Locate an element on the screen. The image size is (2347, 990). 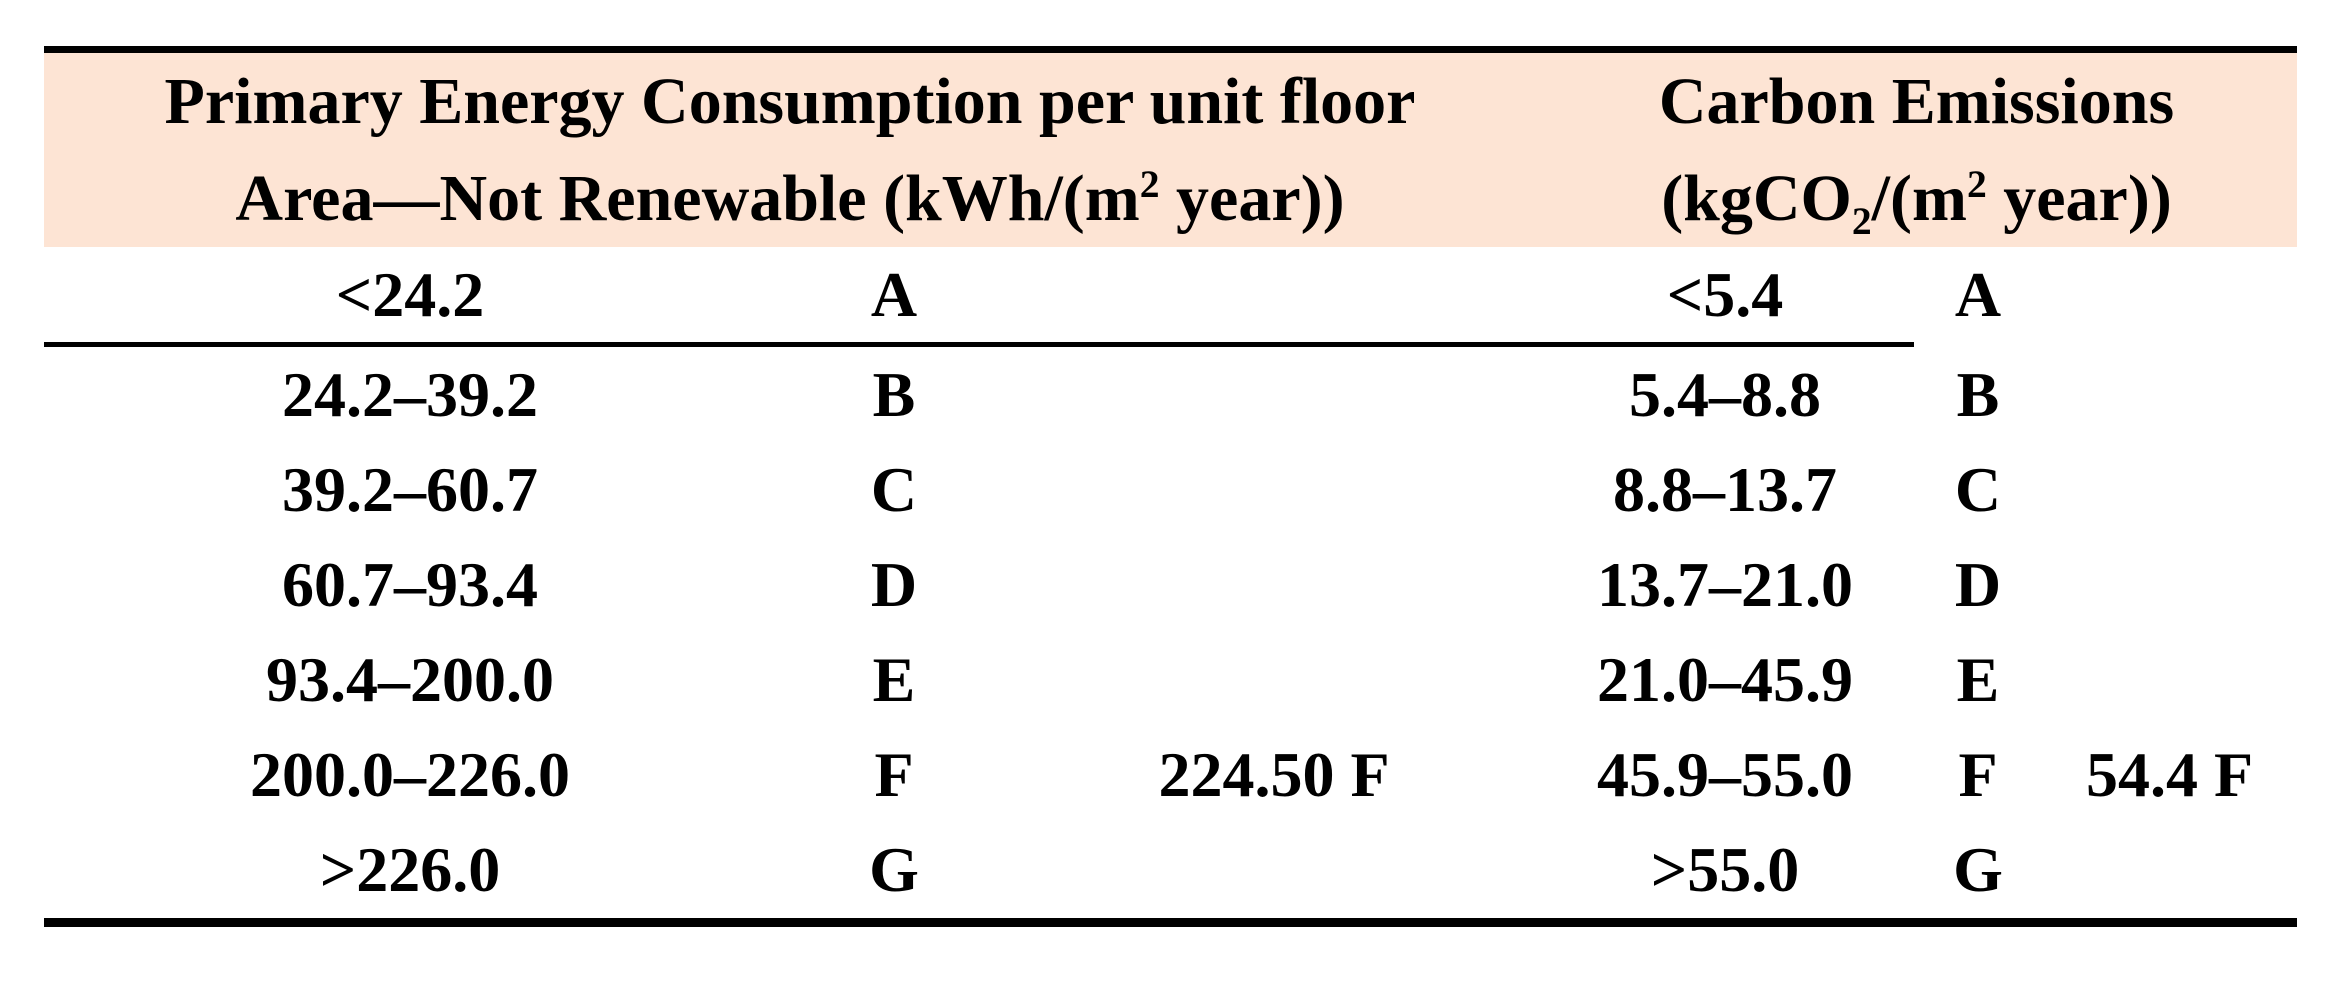
energy-range-cell: 24.2–39.2 is located at coordinates (410, 394).